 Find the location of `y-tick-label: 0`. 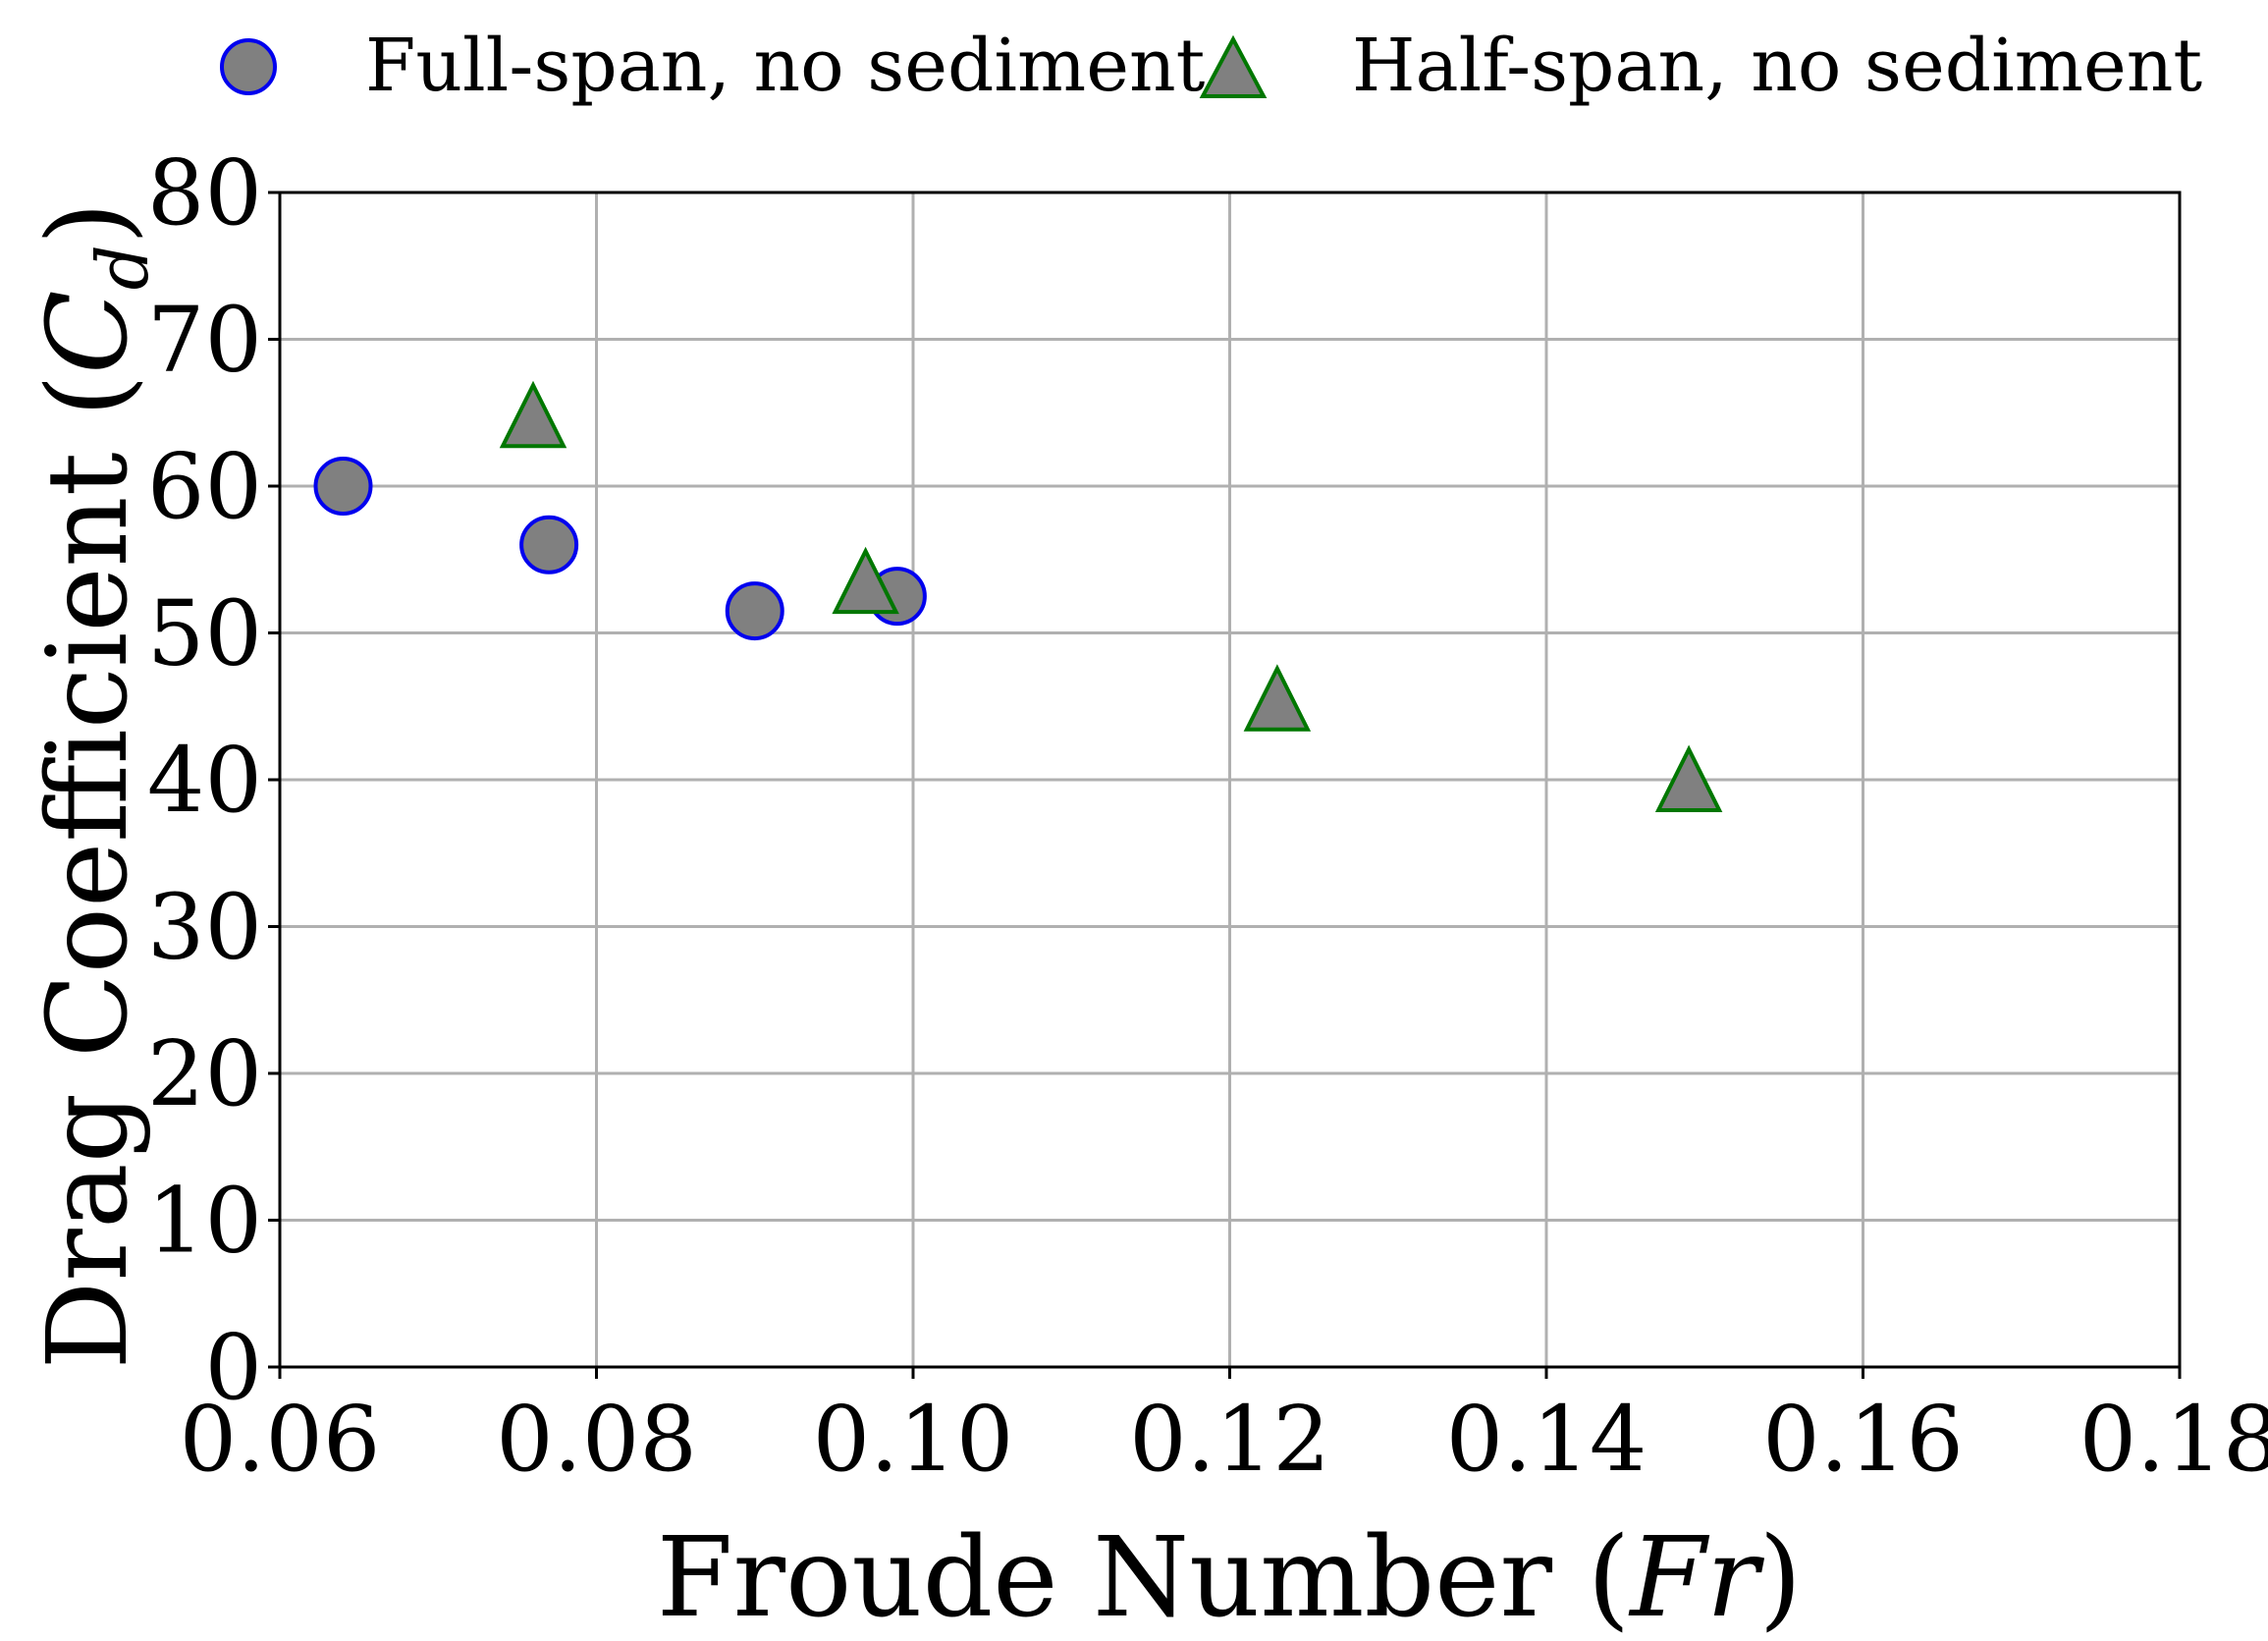

y-tick-label: 0 is located at coordinates (233, 1367).